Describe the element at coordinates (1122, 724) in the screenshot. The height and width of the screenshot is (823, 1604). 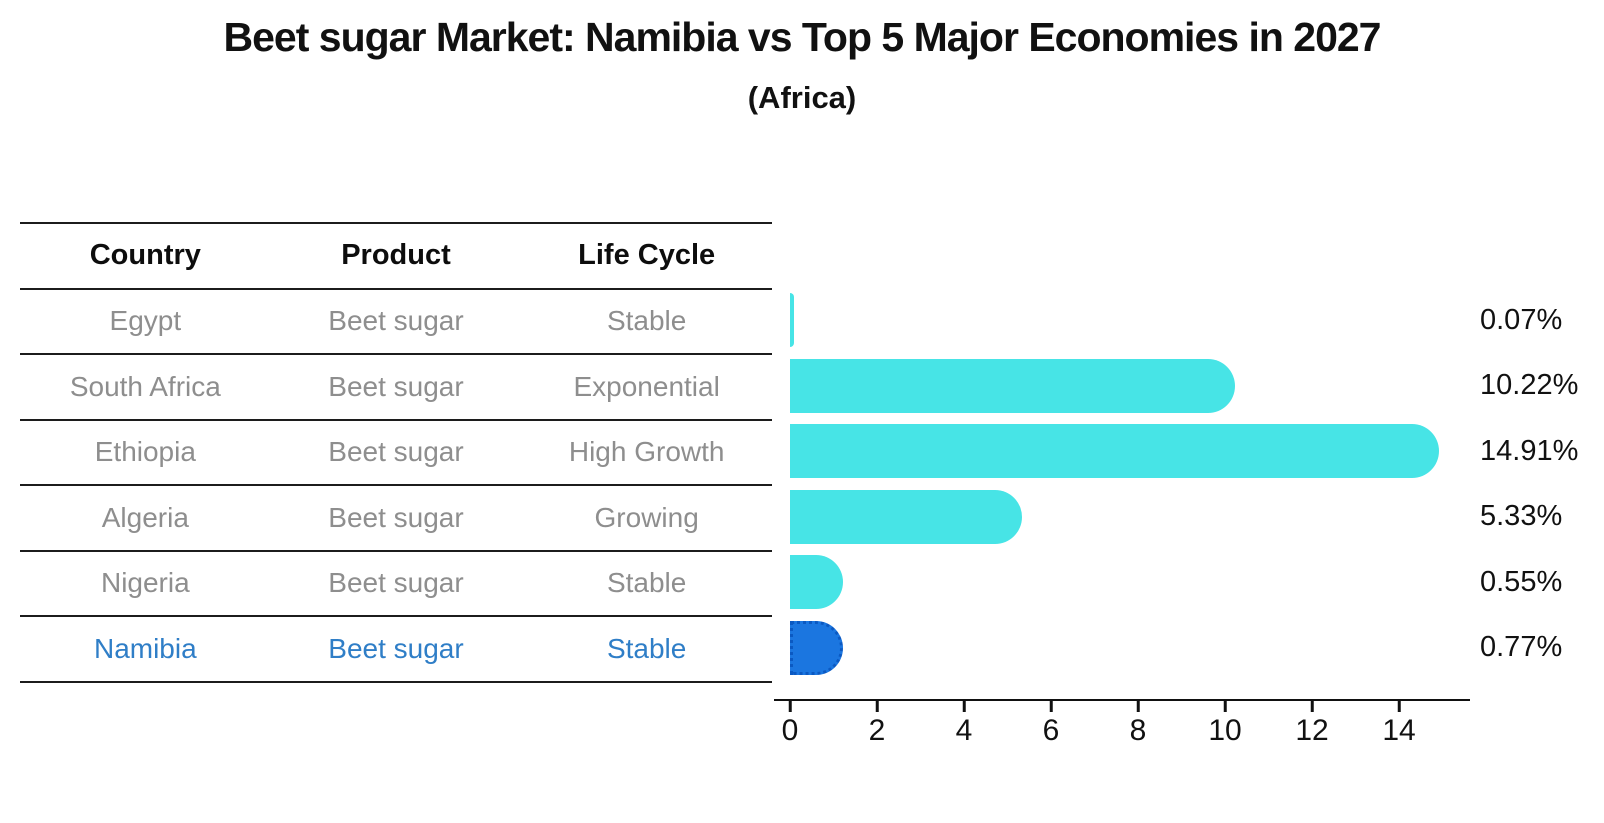
I see `x-axis: 0 2 4 6 8 10 12 14` at that location.